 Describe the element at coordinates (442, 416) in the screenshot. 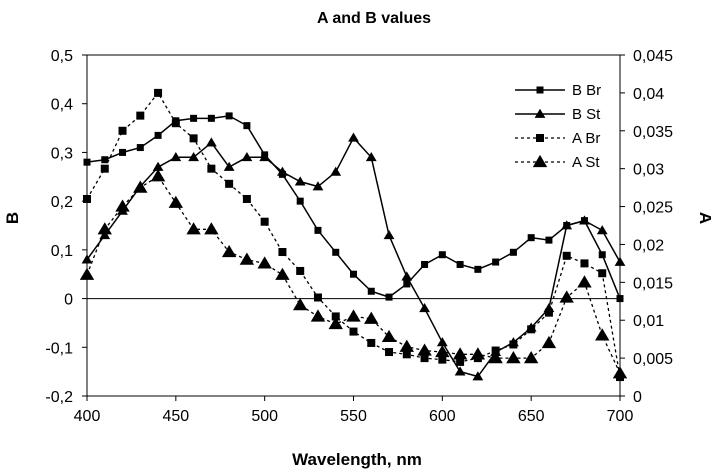

I see `x-tick-label: 600` at that location.